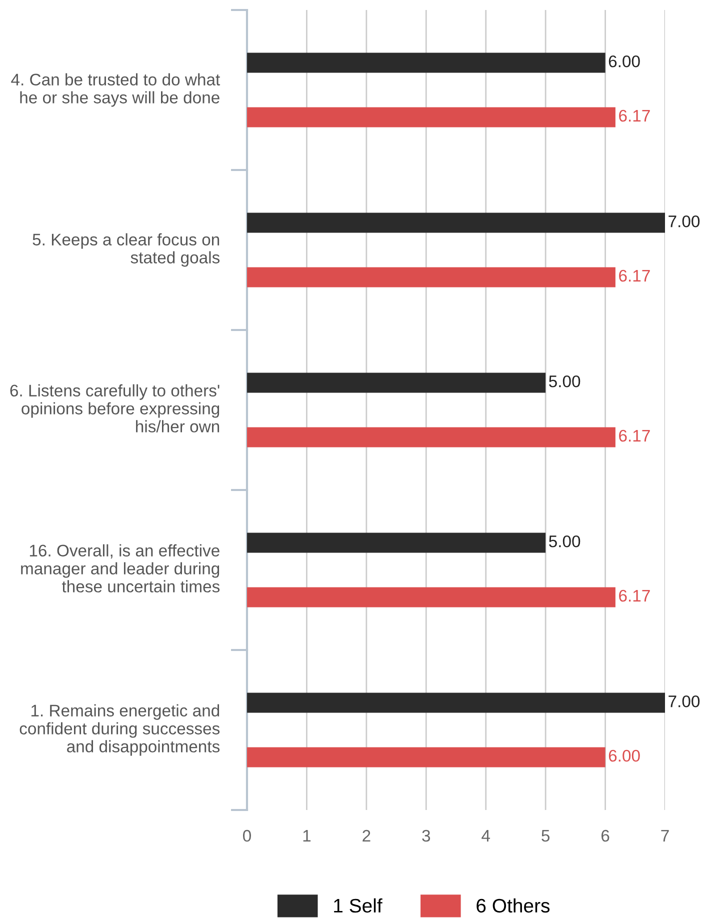 Image resolution: width=707 pixels, height=920 pixels. What do you see at coordinates (115, 408) in the screenshot?
I see `y-tick-label: 6. Listens carefully to others' opinions before expressing his/her own` at bounding box center [115, 408].